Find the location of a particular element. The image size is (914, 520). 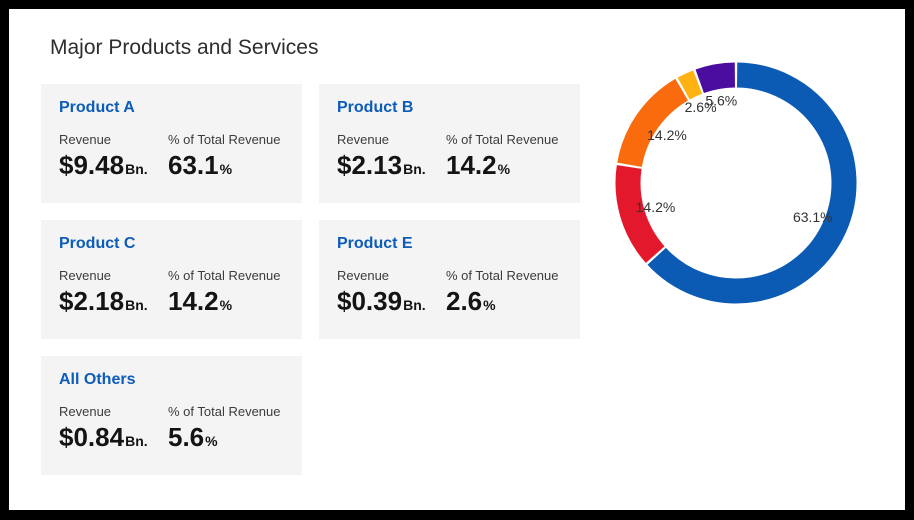

product-name: Product E is located at coordinates (375, 243).